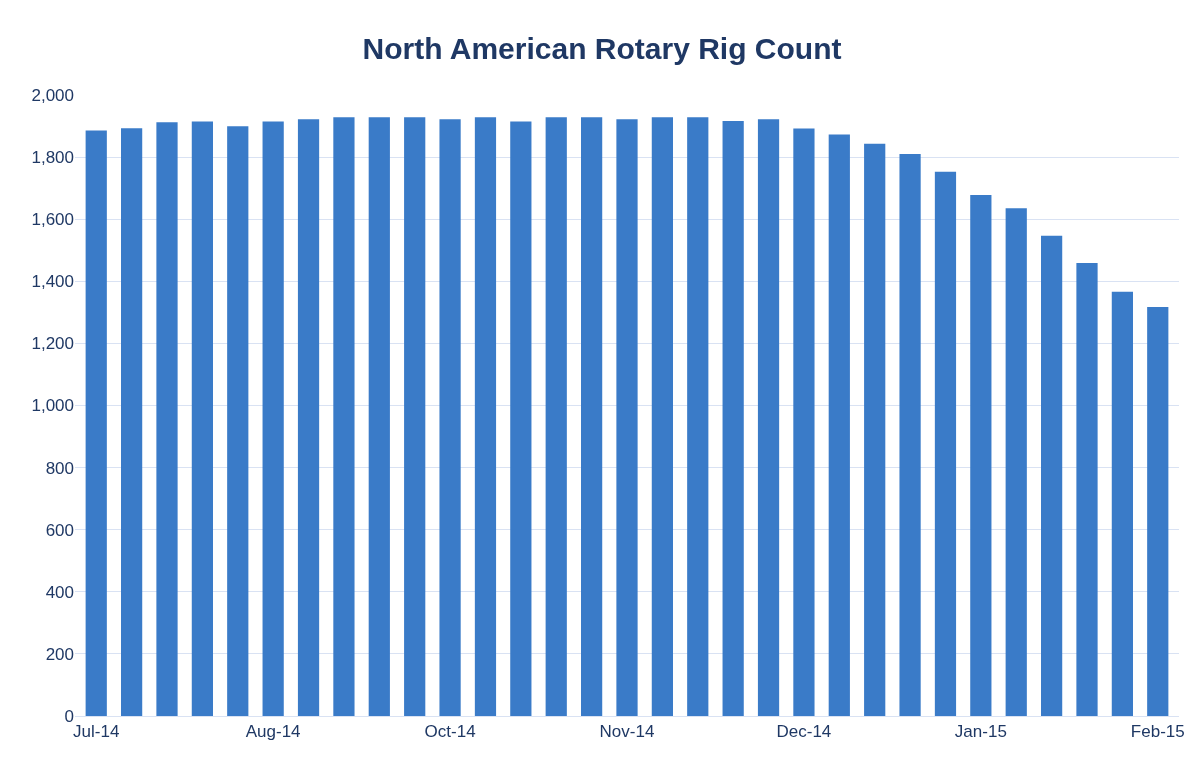 Image resolution: width=1204 pixels, height=766 pixels. I want to click on y-tick-label: 0, so click(69, 716).